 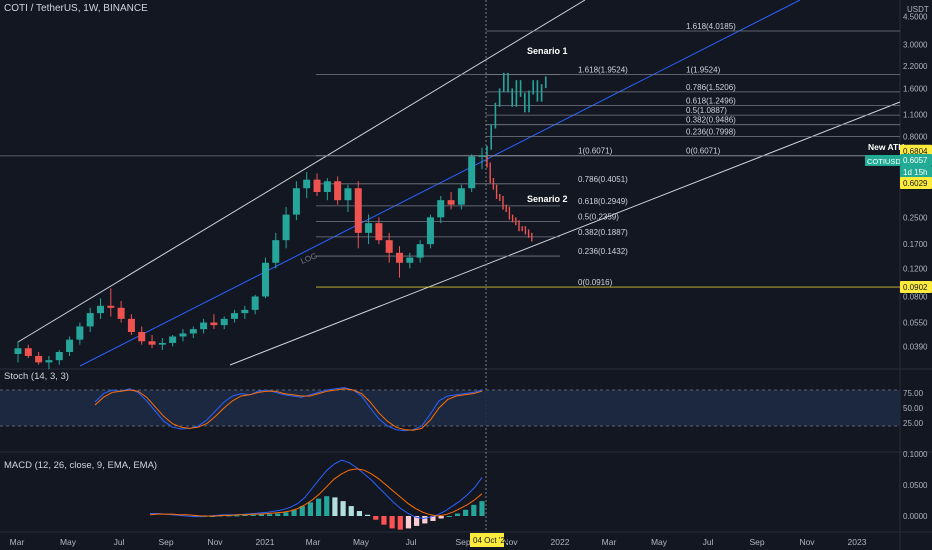 What do you see at coordinates (17, 542) in the screenshot?
I see `time-tick-label: Mar` at bounding box center [17, 542].